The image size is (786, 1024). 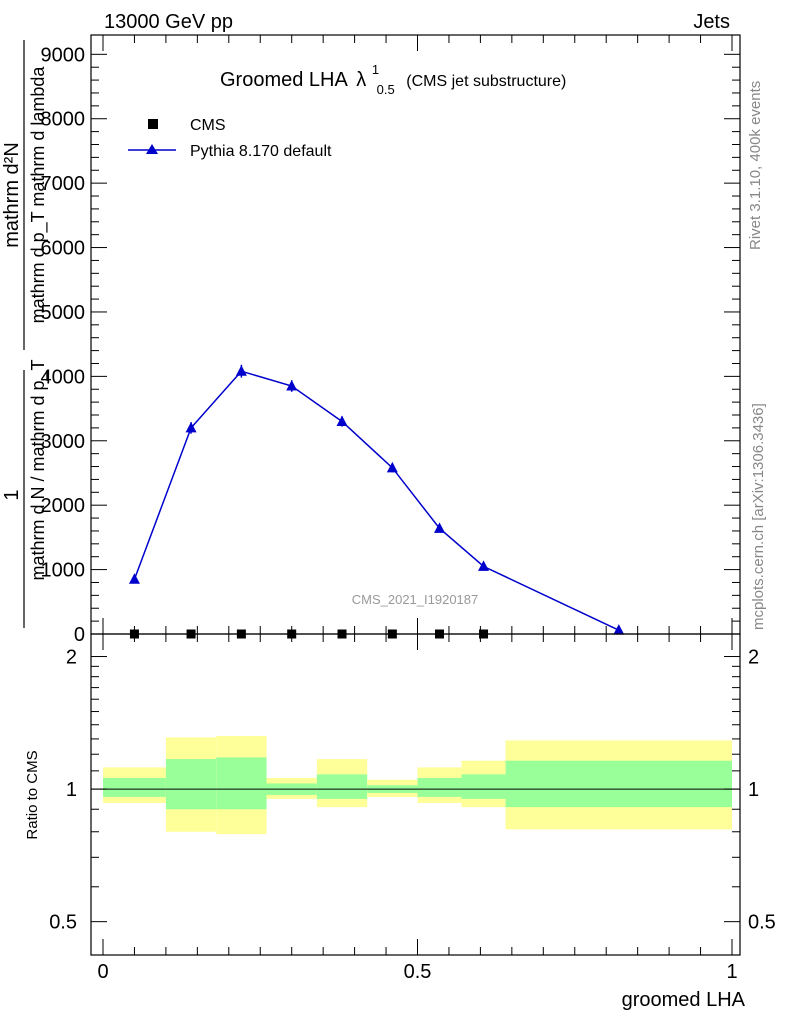 What do you see at coordinates (261, 151) in the screenshot?
I see `legend-mc-label: Pythia 8.170 default` at bounding box center [261, 151].